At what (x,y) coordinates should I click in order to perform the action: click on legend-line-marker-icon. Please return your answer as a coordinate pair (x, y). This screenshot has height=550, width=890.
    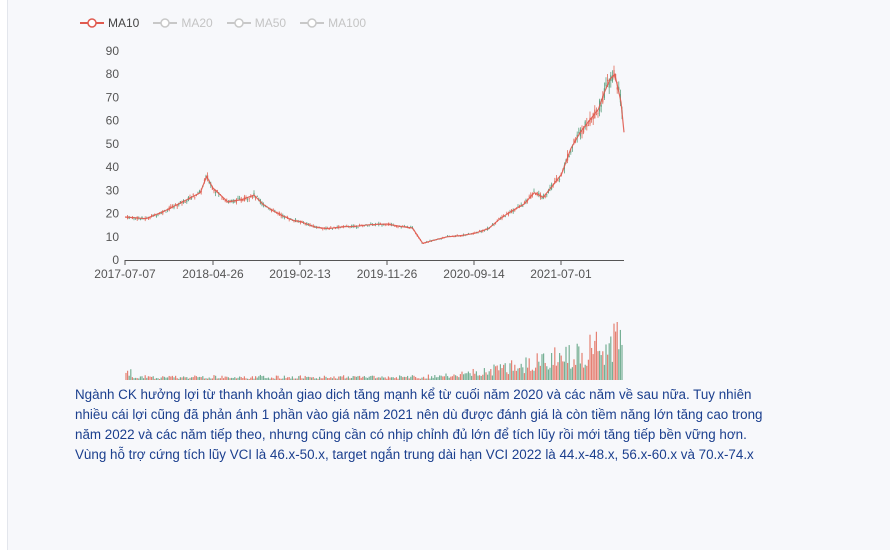
    Looking at the image, I should click on (312, 23).